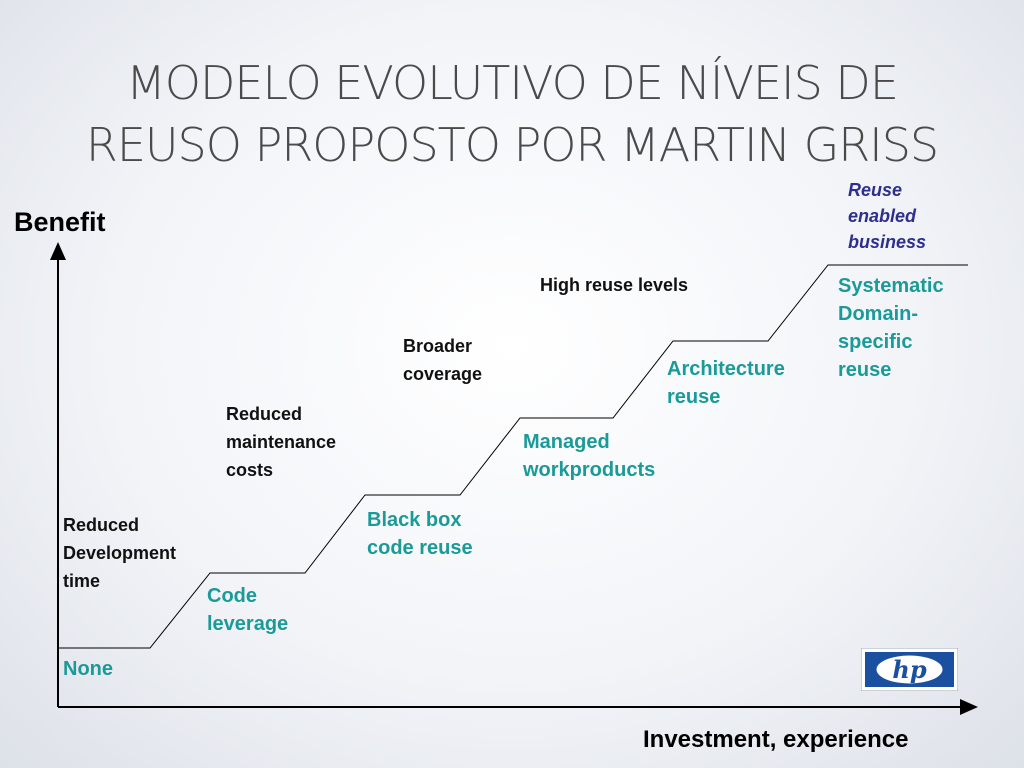 This screenshot has height=768, width=1024. What do you see at coordinates (248, 610) in the screenshot?
I see `level-label-code-leverage: Code leverage` at bounding box center [248, 610].